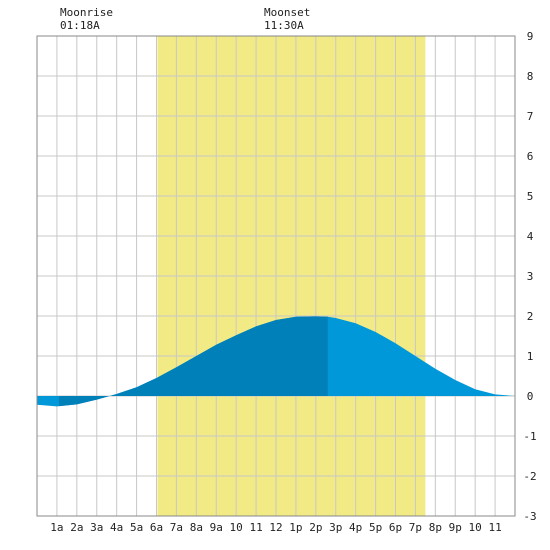 This screenshot has height=550, width=550. Describe the element at coordinates (530, 236) in the screenshot. I see `y-tick-label: 4` at that location.